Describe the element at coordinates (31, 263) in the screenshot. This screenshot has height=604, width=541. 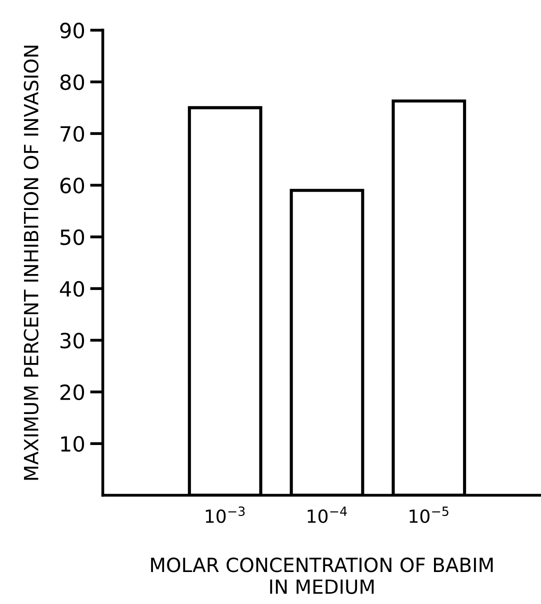
I see `y-axis-title: MAXIMUM PERCENT INHIBITION OF INVASION` at that location.